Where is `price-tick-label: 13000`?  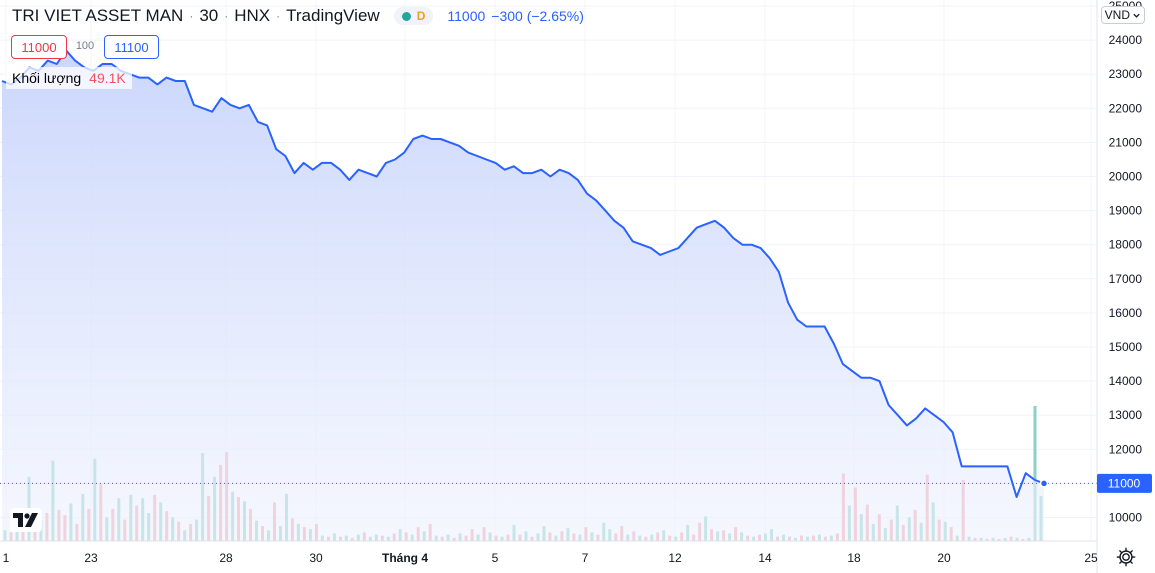
price-tick-label: 13000 is located at coordinates (1126, 415).